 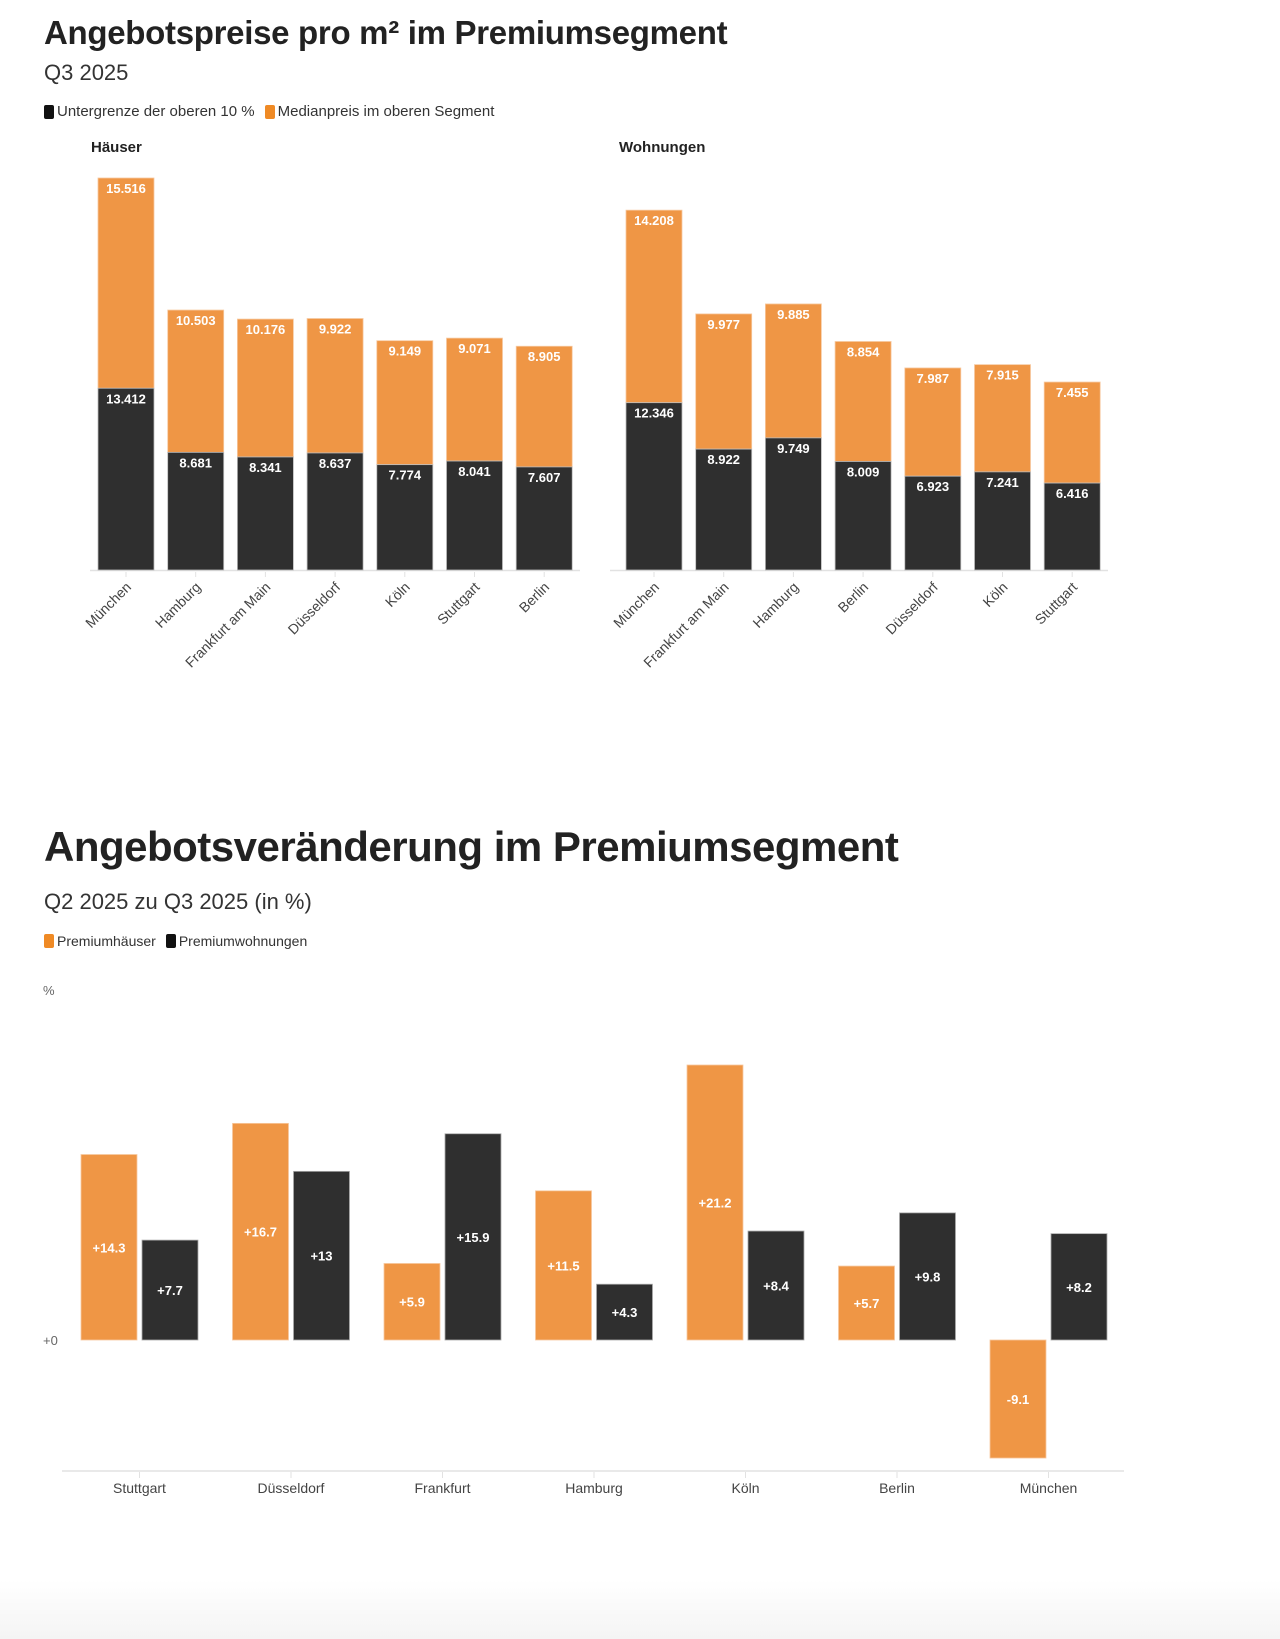 I want to click on legend-item-premiumhaeuser: Premiumhäuser, so click(x=100, y=941).